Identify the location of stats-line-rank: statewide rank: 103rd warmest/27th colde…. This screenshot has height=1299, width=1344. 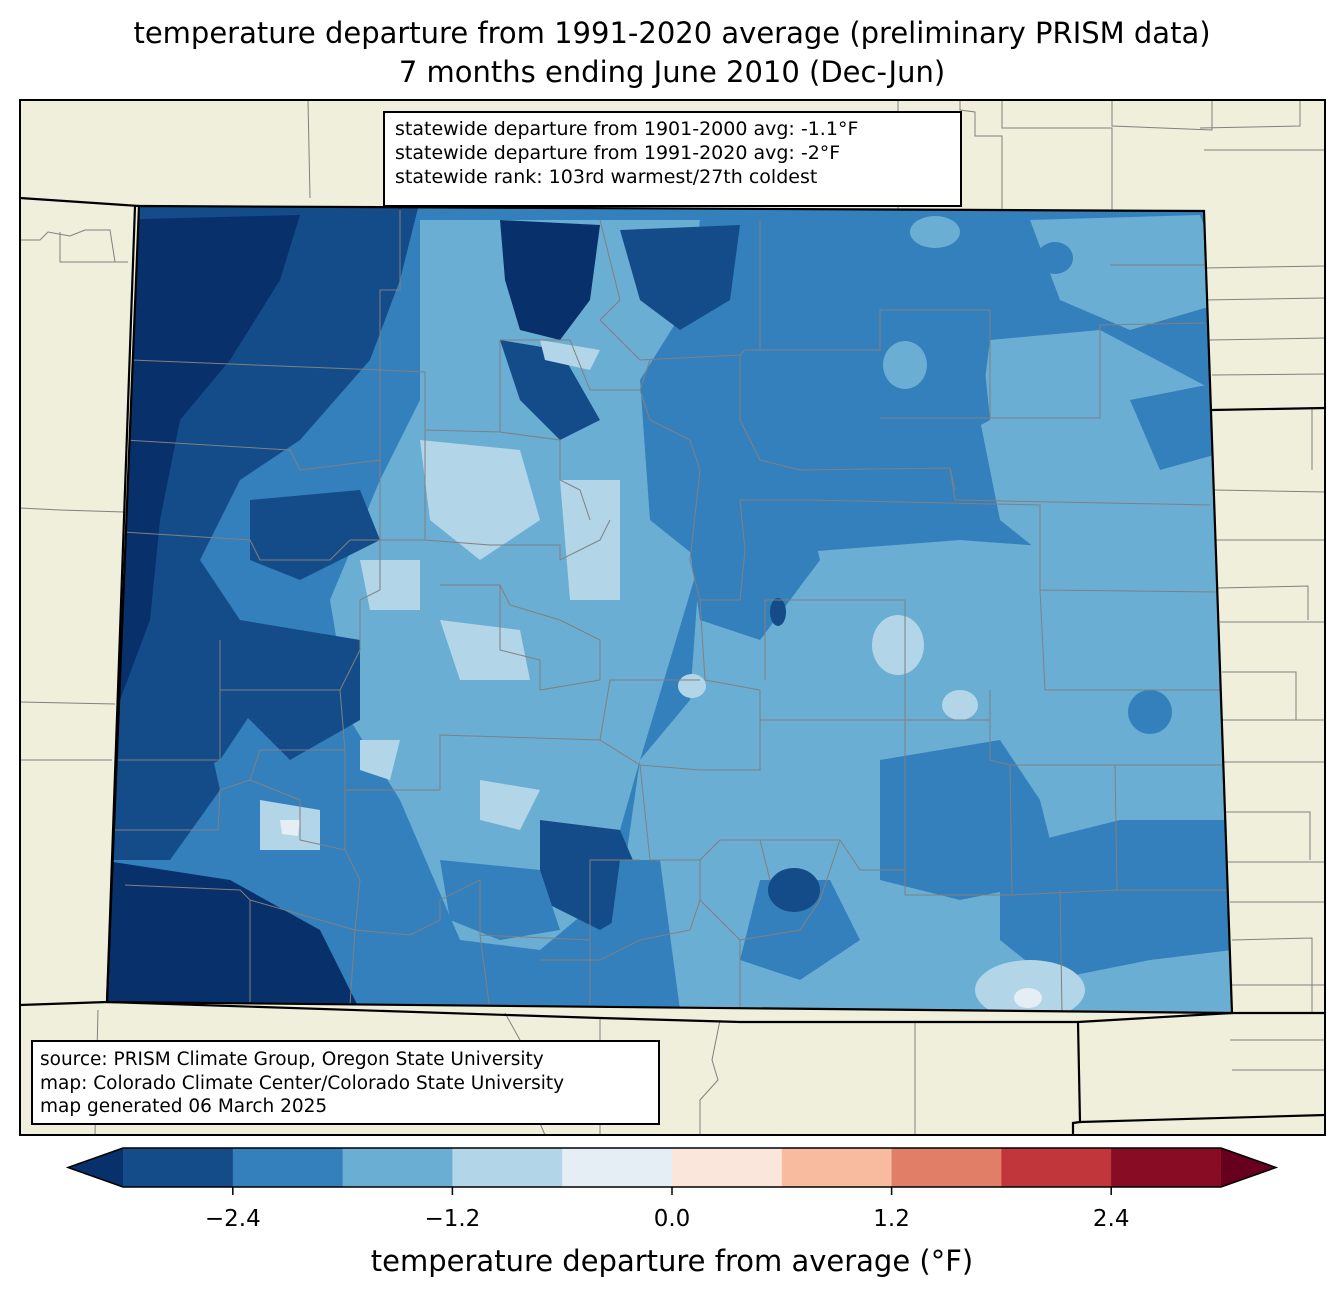
(606, 177).